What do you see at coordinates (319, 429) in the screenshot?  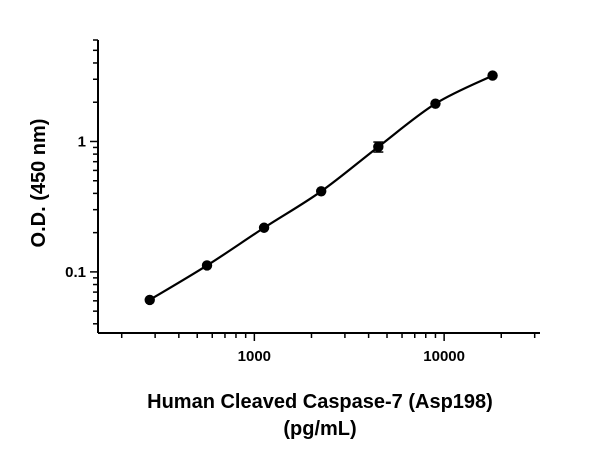 I see `x-axis-title-line2: (pg/mL)` at bounding box center [319, 429].